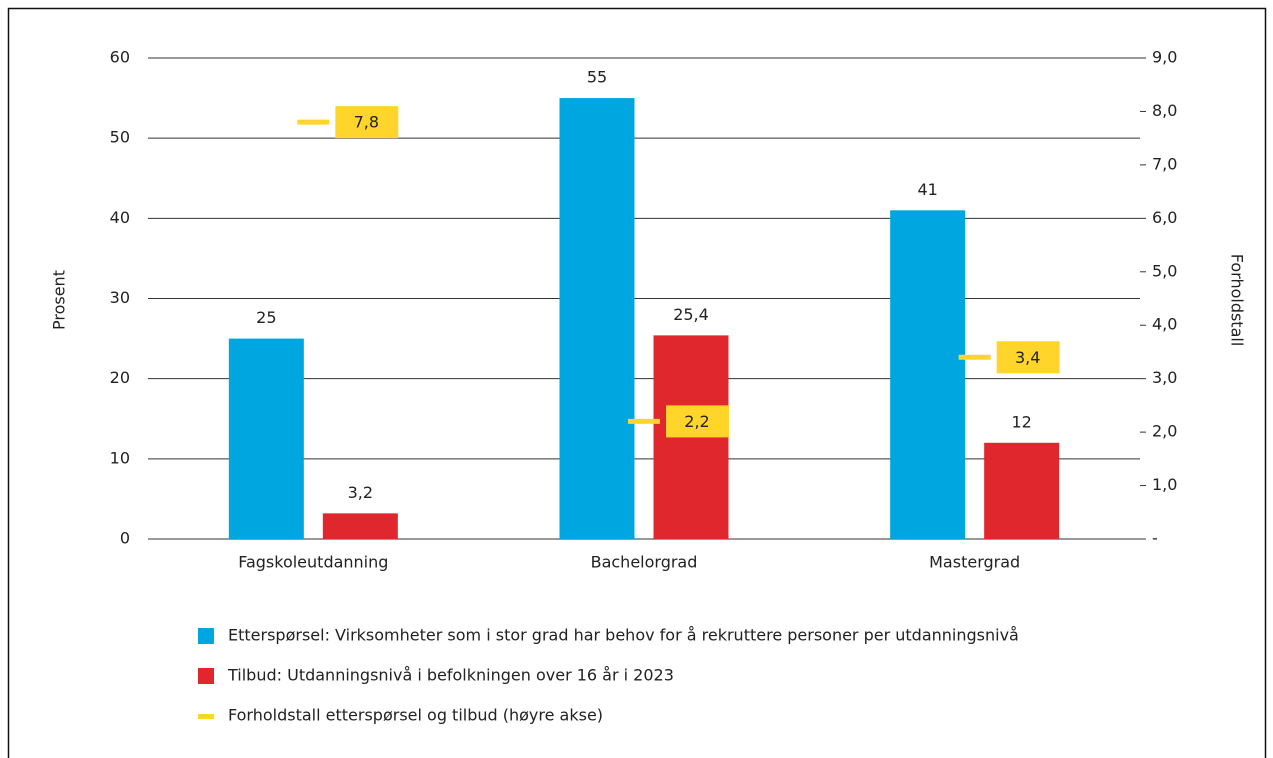 Image resolution: width=1273 pixels, height=758 pixels. What do you see at coordinates (1164, 431) in the screenshot?
I see `y2-tick-label: 2,0` at bounding box center [1164, 431].